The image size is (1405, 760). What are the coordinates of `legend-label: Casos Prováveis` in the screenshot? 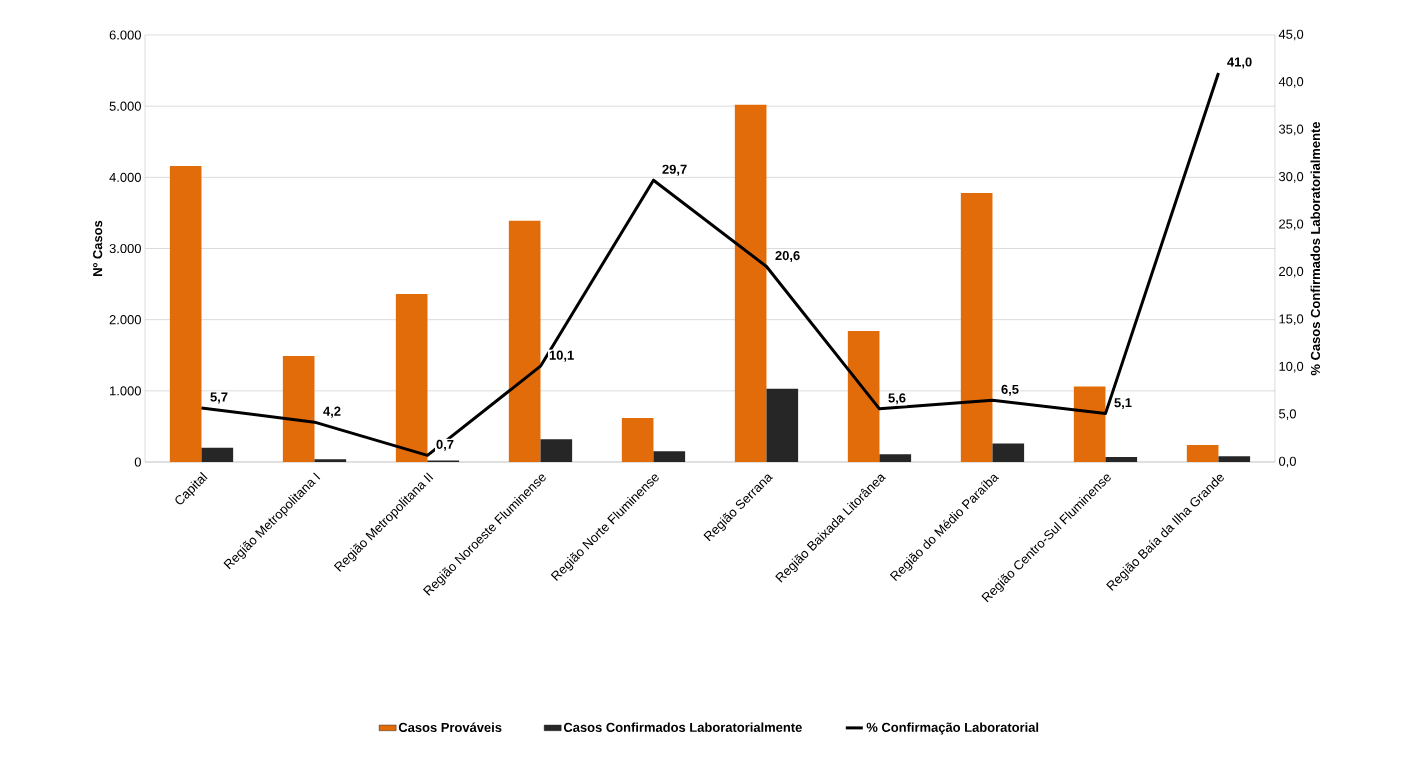 It's located at (450, 727).